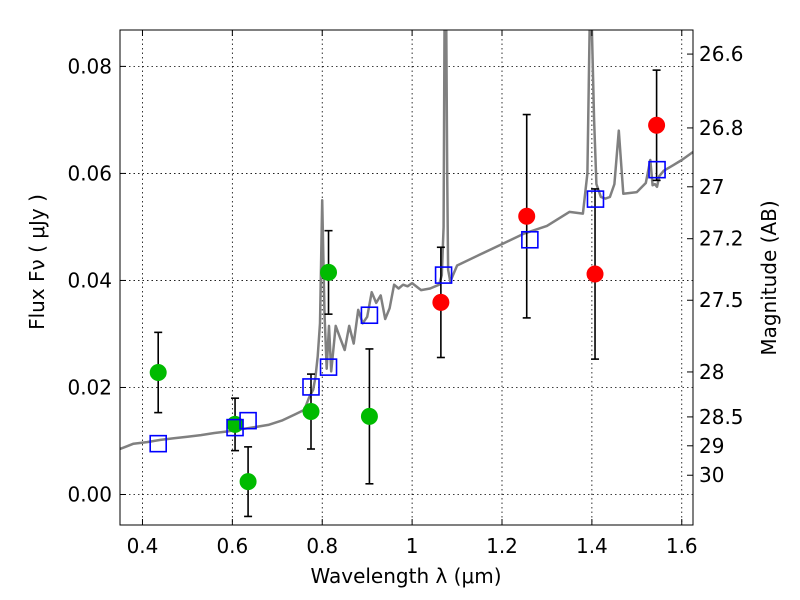  What do you see at coordinates (711, 372) in the screenshot?
I see `mag-tick-label: 28` at bounding box center [711, 372].